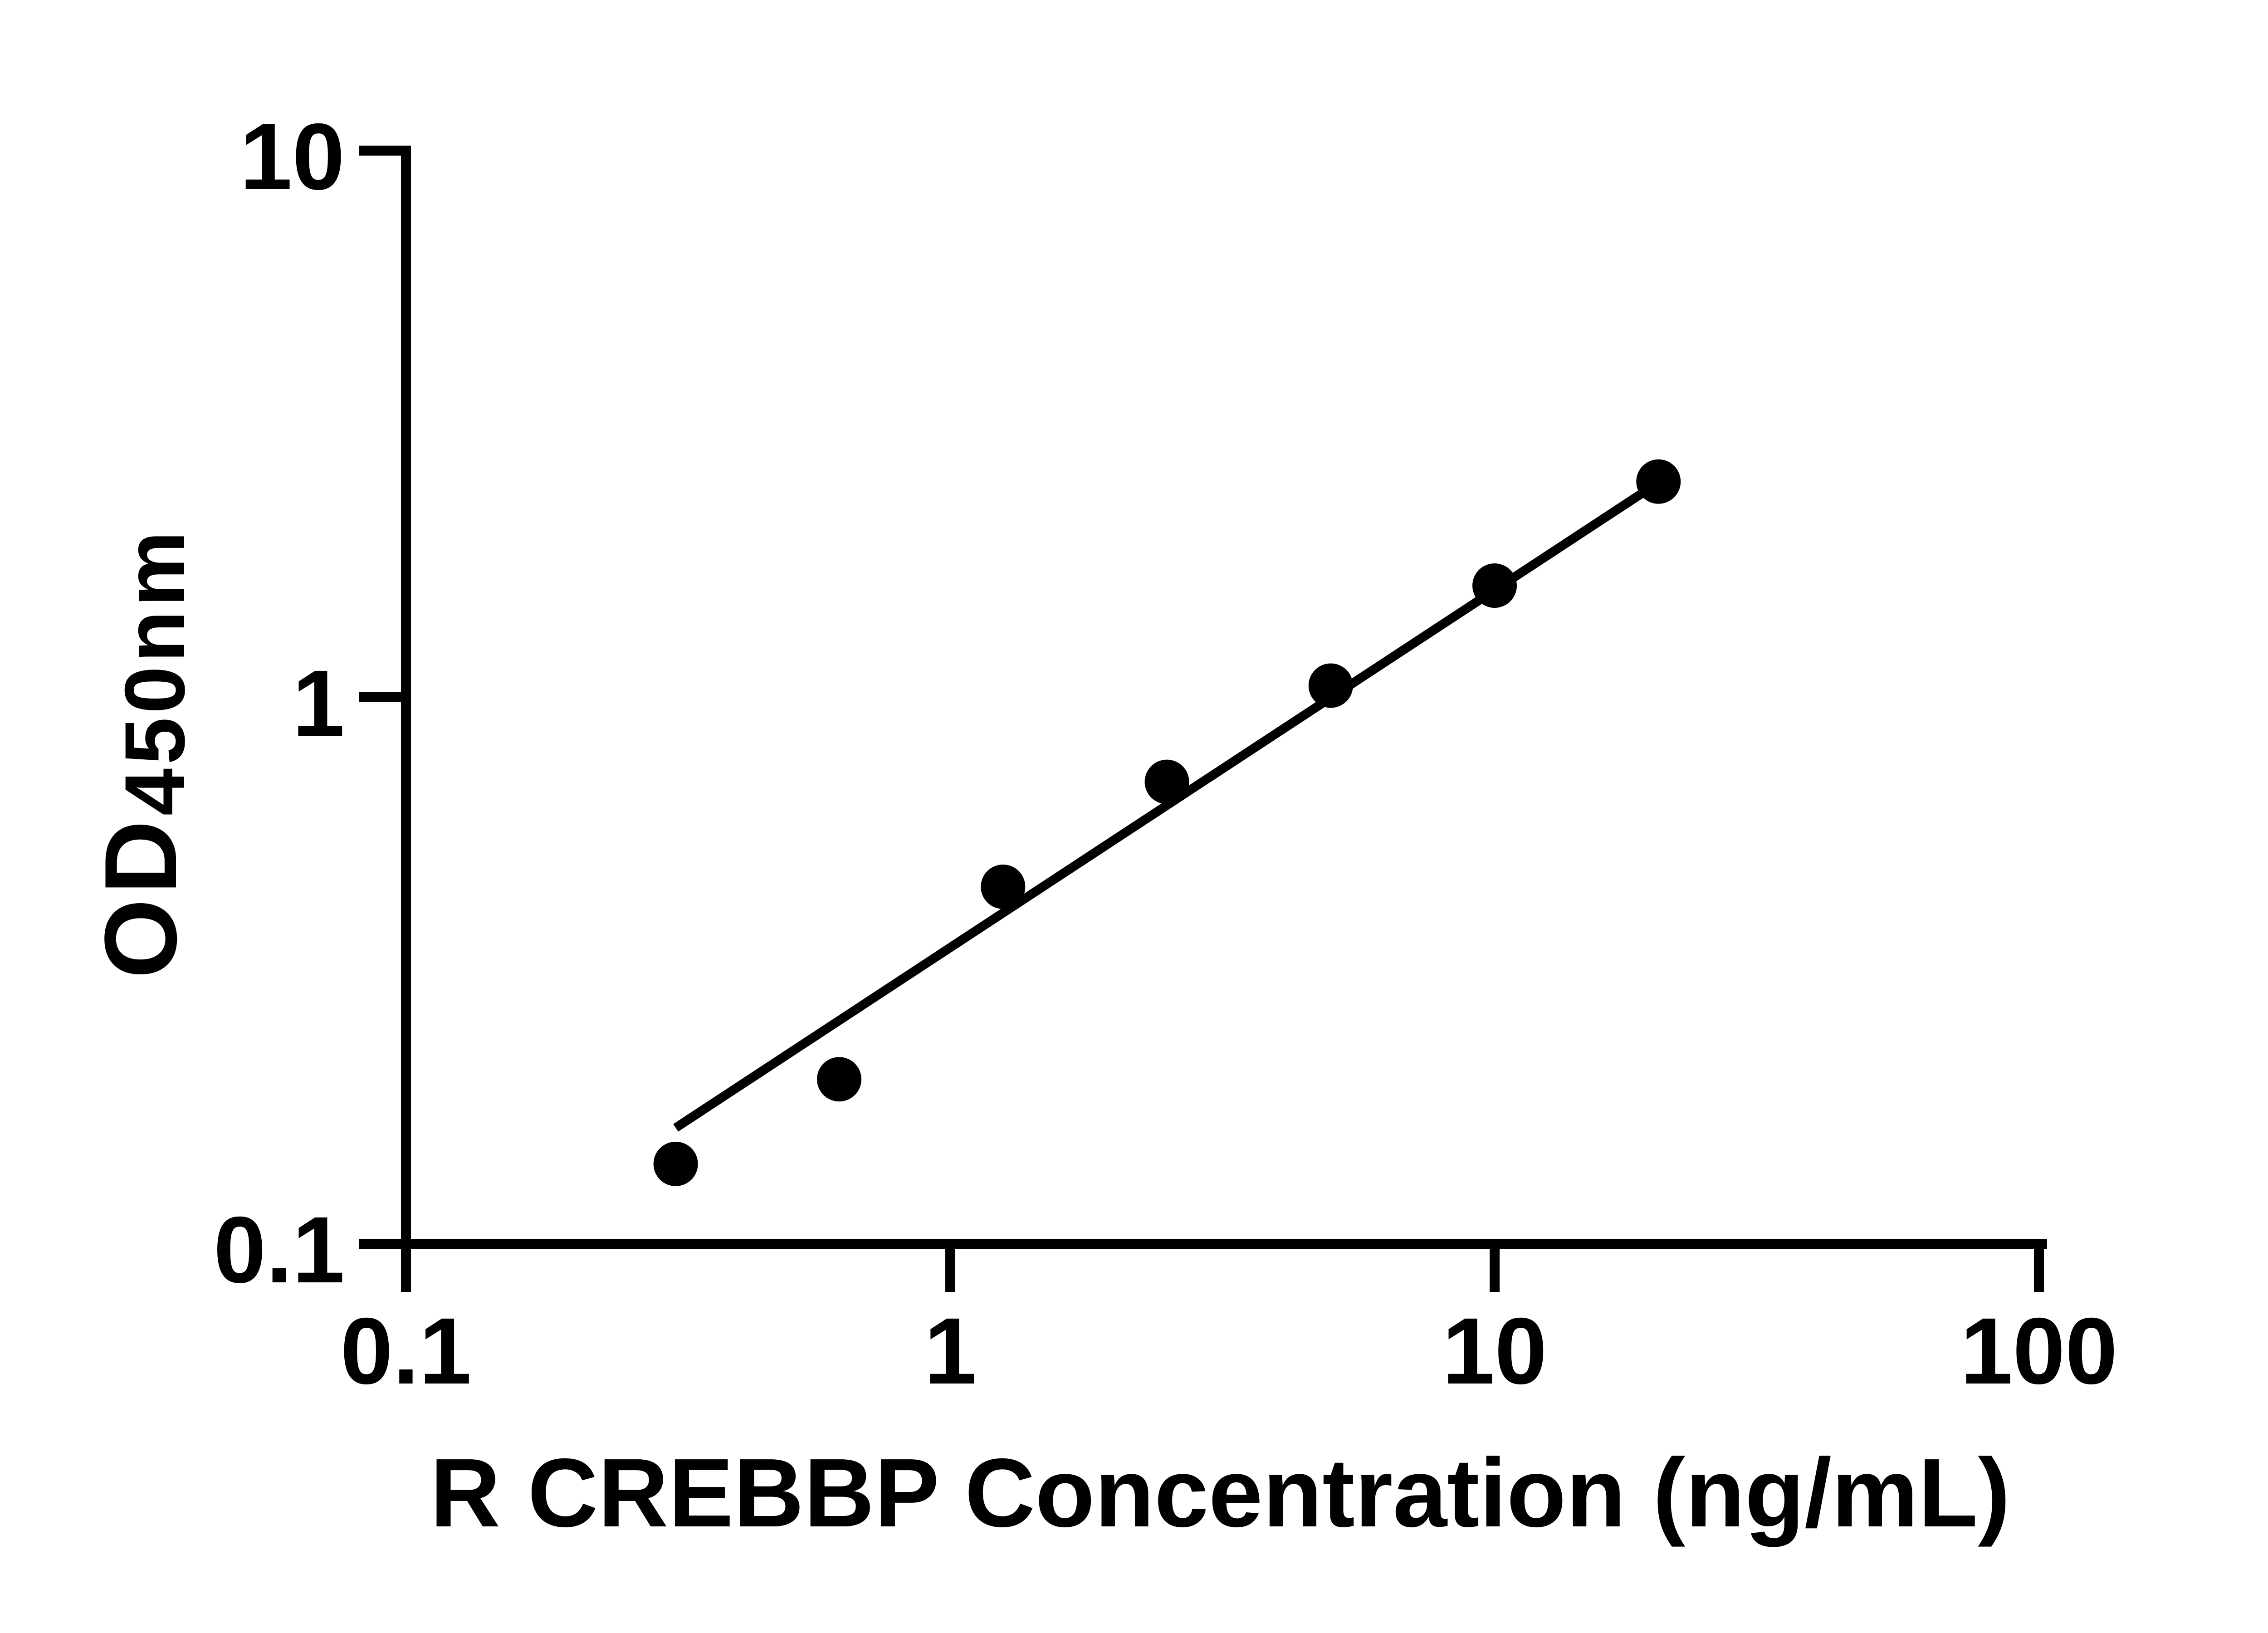  Describe the element at coordinates (154, 672) in the screenshot. I see `y-axis-title-subscript: 450nm` at that location.